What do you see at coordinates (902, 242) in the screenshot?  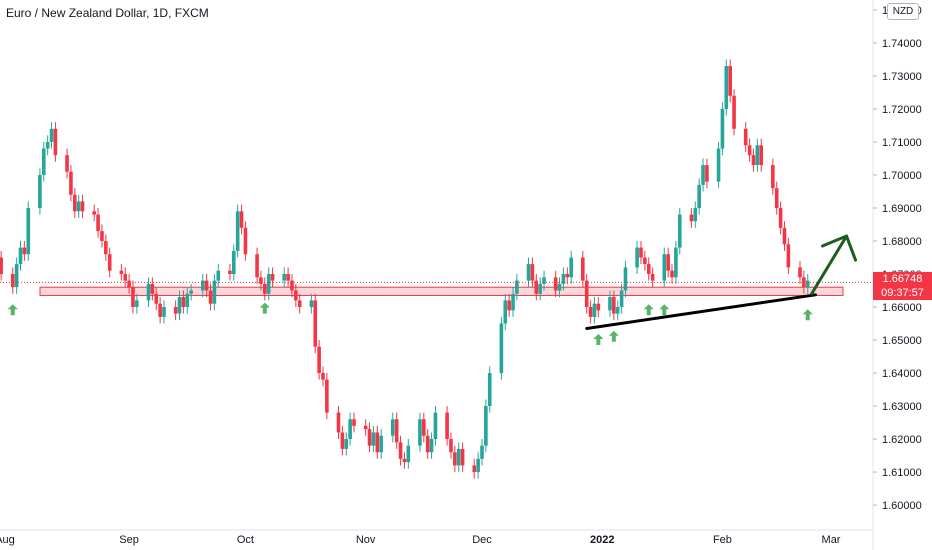 I see `price-tick-label: 1.68000` at bounding box center [902, 242].